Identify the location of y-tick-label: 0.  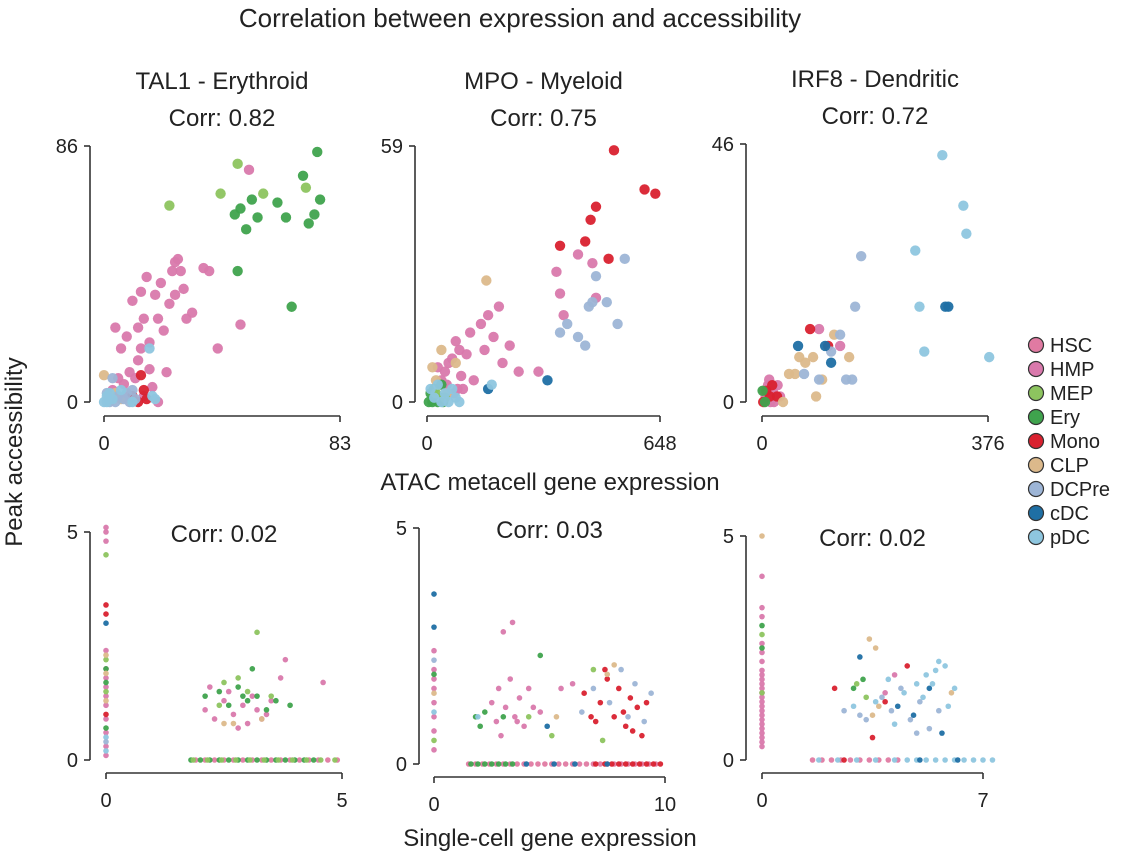
(401, 765).